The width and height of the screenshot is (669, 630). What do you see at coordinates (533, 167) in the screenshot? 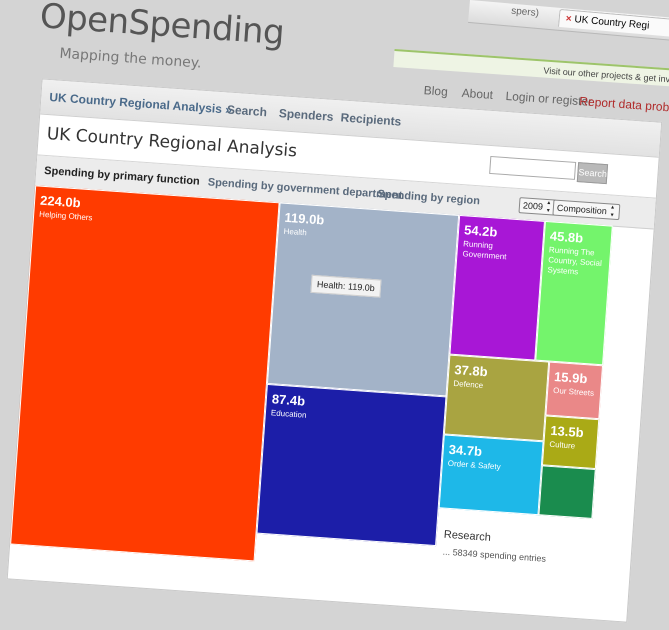
I see `search-input` at bounding box center [533, 167].